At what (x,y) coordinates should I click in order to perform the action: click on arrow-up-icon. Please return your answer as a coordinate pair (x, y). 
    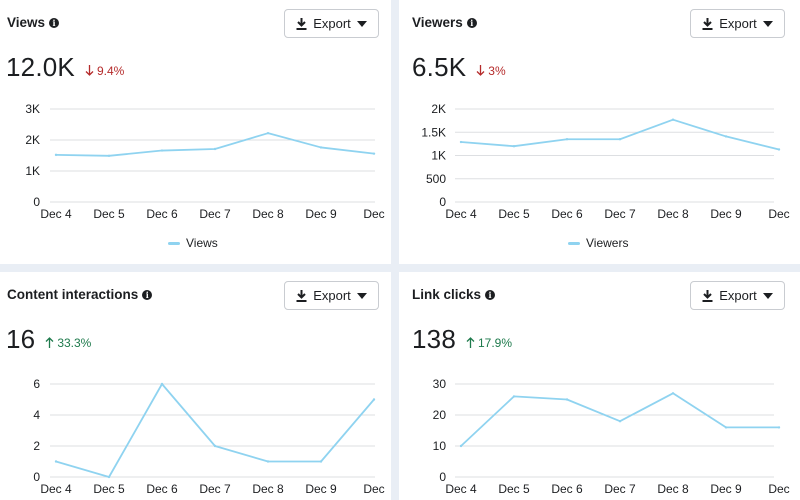
    Looking at the image, I should click on (470, 342).